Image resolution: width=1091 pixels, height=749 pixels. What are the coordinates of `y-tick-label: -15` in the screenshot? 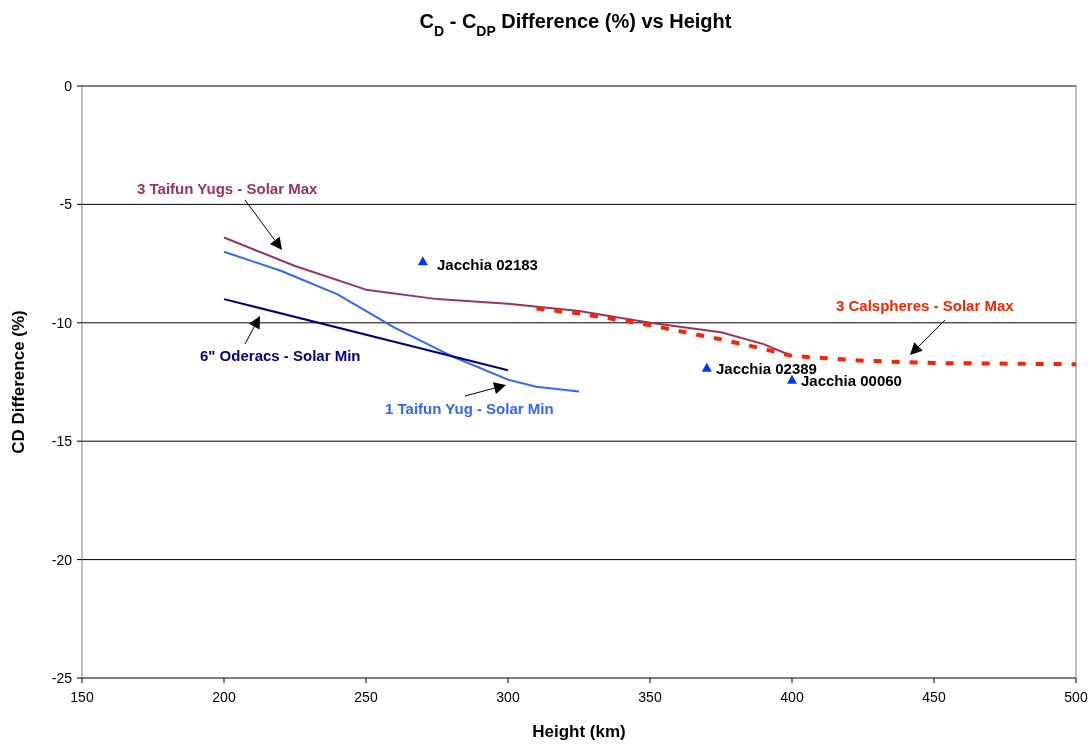 It's located at (62, 441).